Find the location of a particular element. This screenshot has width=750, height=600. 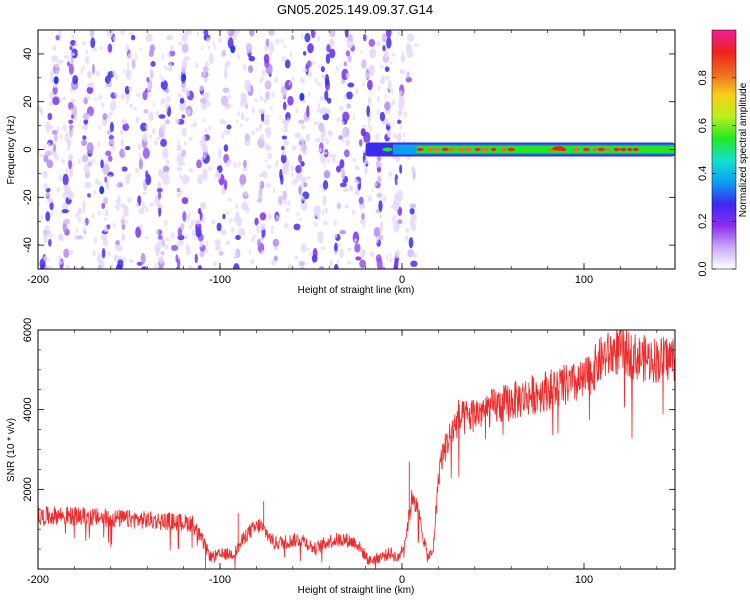

snr-y-label: SNR (10 * v/v) is located at coordinates (11, 450).